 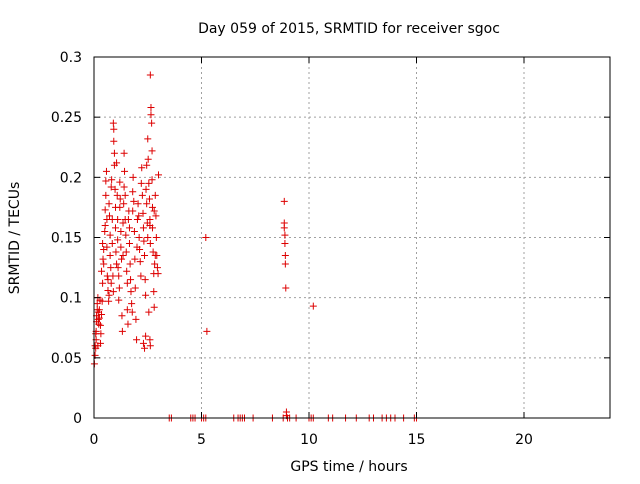 I want to click on x-tick-label: 10, so click(x=309, y=440).